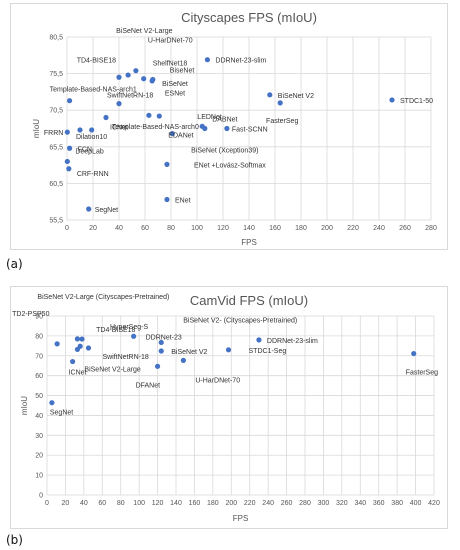 The height and width of the screenshot is (550, 460). What do you see at coordinates (172, 134) in the screenshot?
I see `point-edanet` at bounding box center [172, 134].